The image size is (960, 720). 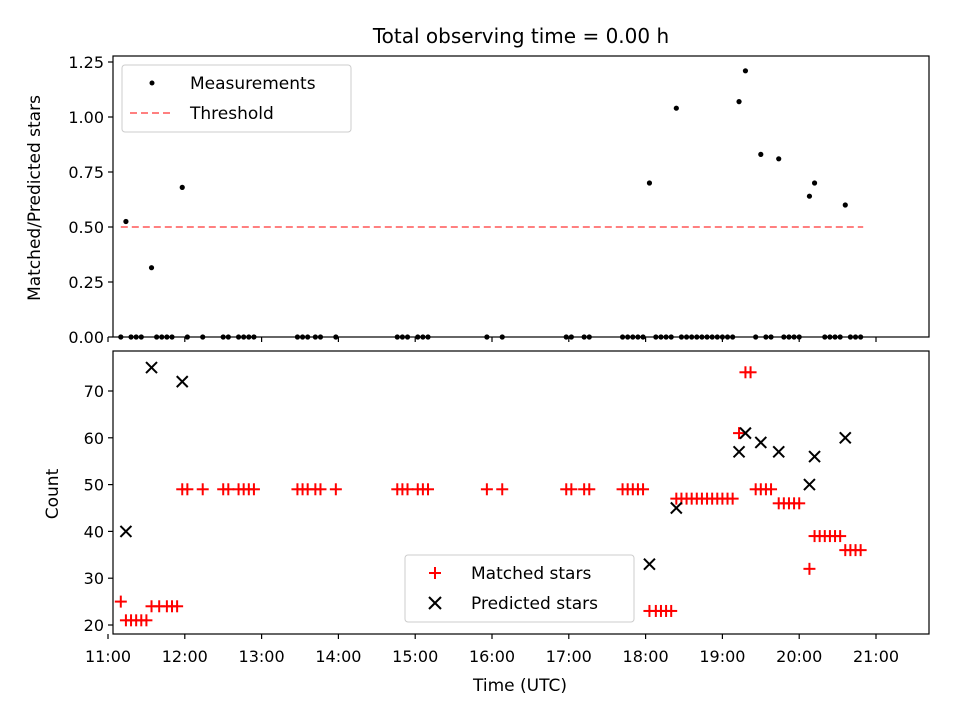 I want to click on bottom-y-tick-label: 20, so click(x=94, y=625).